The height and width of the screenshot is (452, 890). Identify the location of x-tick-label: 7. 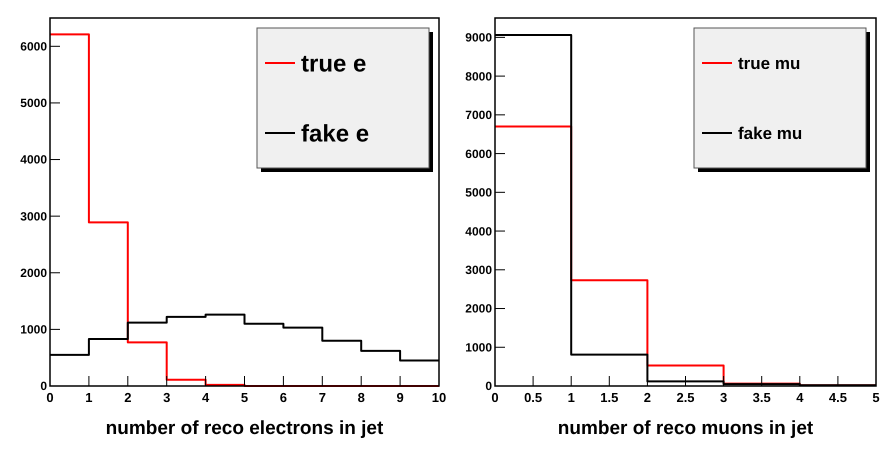
(322, 397).